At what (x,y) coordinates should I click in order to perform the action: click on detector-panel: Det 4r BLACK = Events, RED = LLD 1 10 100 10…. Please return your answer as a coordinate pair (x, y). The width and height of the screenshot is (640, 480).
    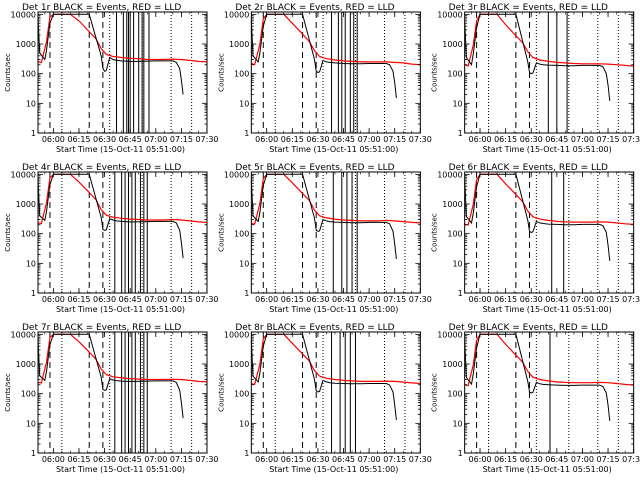
    Looking at the image, I should click on (111, 238).